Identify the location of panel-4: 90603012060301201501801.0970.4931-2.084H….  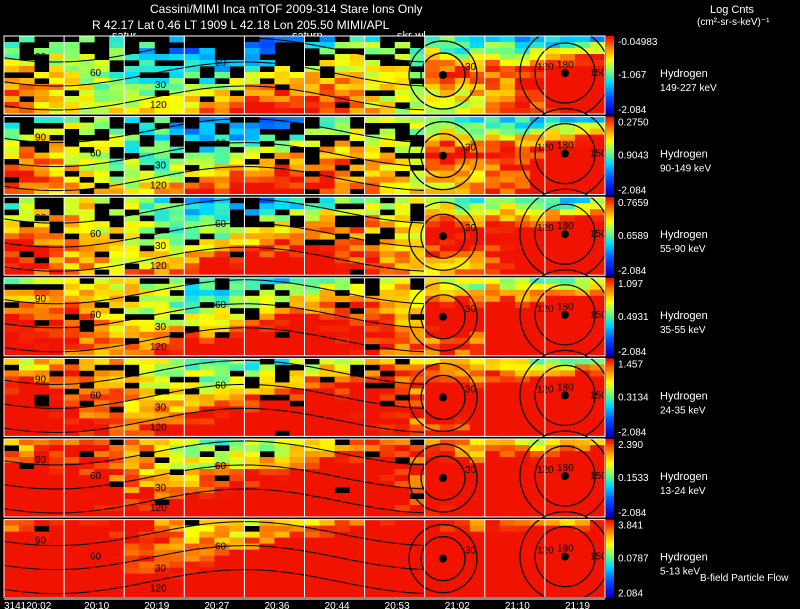
(355, 315).